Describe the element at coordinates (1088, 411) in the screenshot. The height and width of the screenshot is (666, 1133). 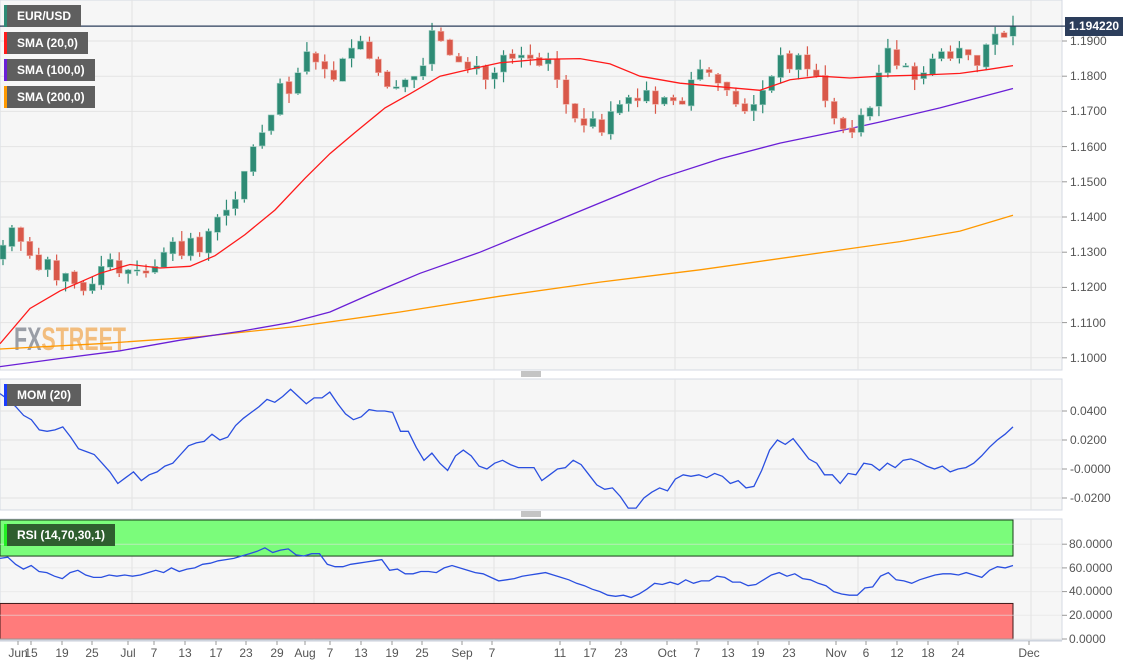
I see `mom-axis-label: 0.0400` at that location.